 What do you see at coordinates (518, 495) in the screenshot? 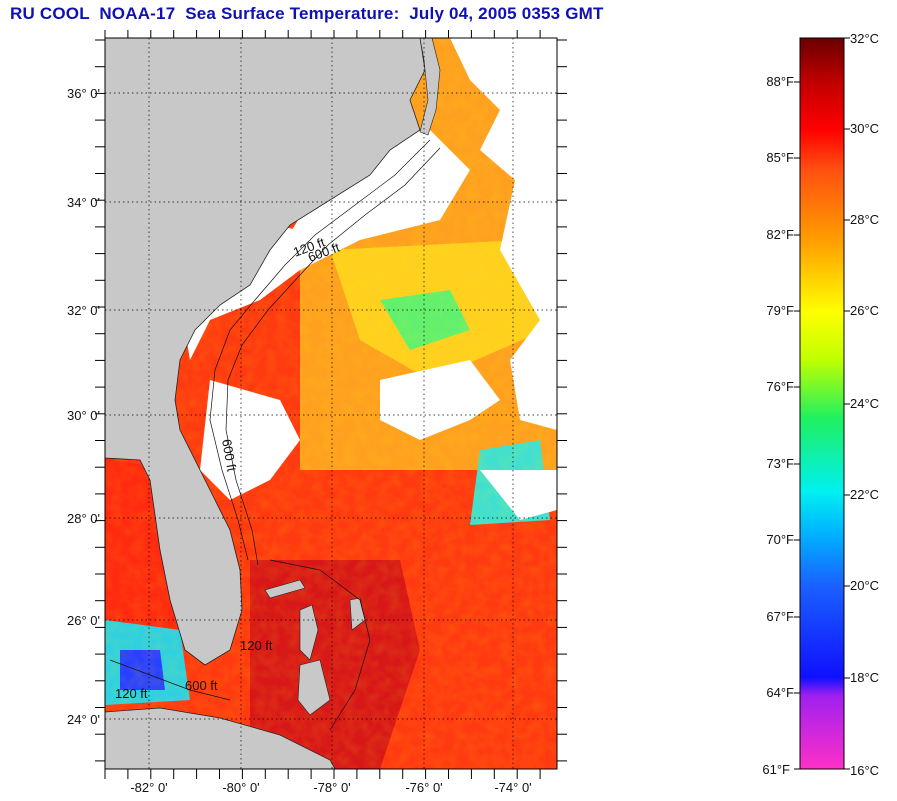
I see `cloud-southeast` at bounding box center [518, 495].